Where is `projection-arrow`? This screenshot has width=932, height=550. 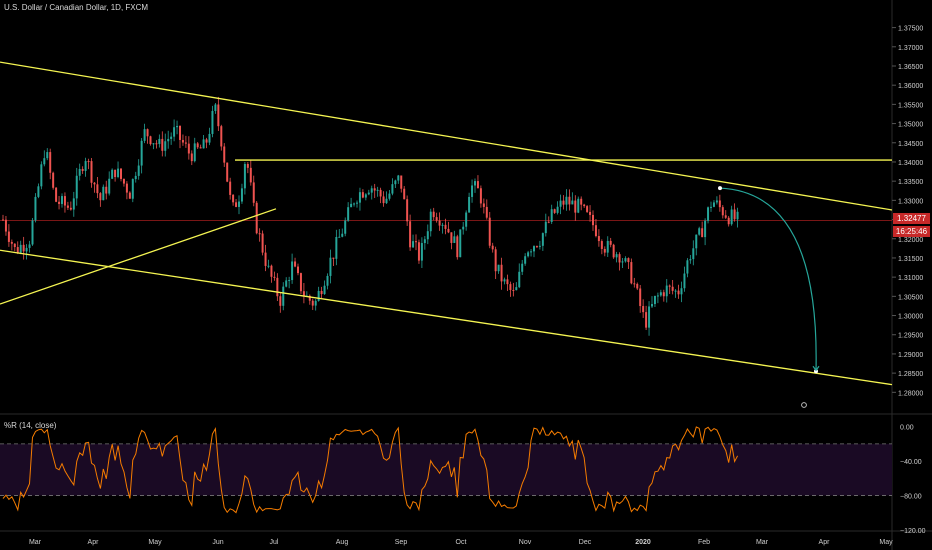 projection-arrow is located at coordinates (816, 368).